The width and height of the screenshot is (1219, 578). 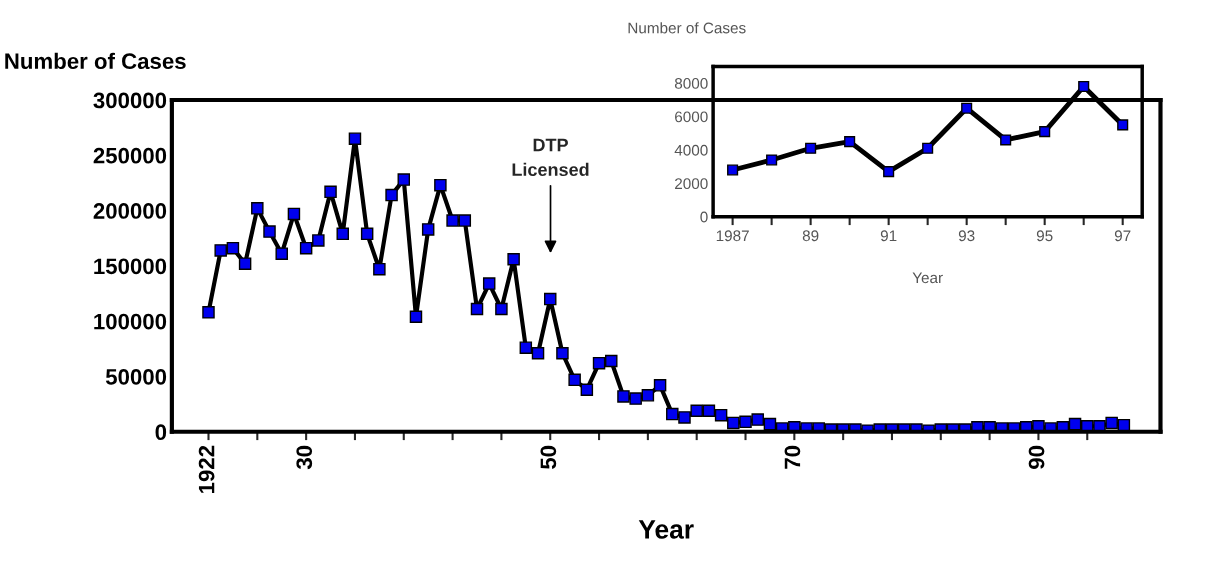 What do you see at coordinates (1122, 236) in the screenshot?
I see `x-tick-label: 97` at bounding box center [1122, 236].